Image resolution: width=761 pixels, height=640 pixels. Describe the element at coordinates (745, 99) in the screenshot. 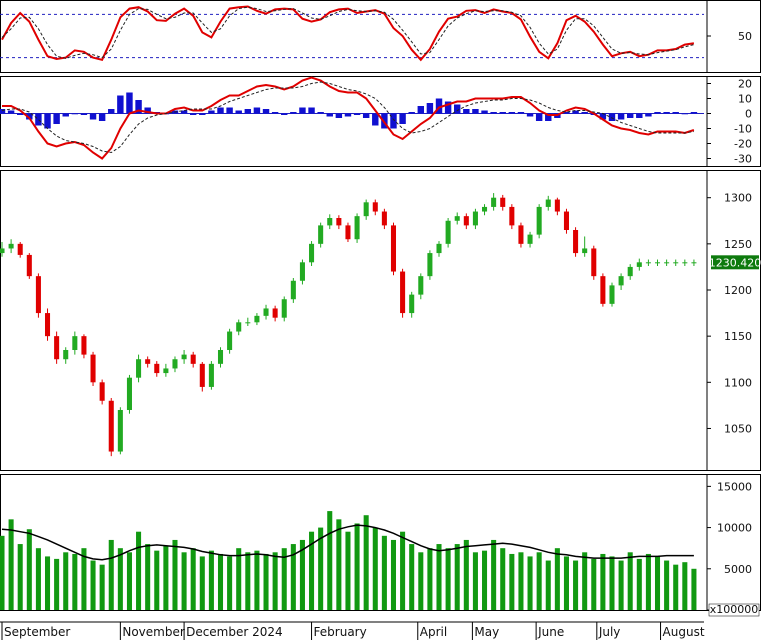

I see `y-tick-label: 10` at that location.